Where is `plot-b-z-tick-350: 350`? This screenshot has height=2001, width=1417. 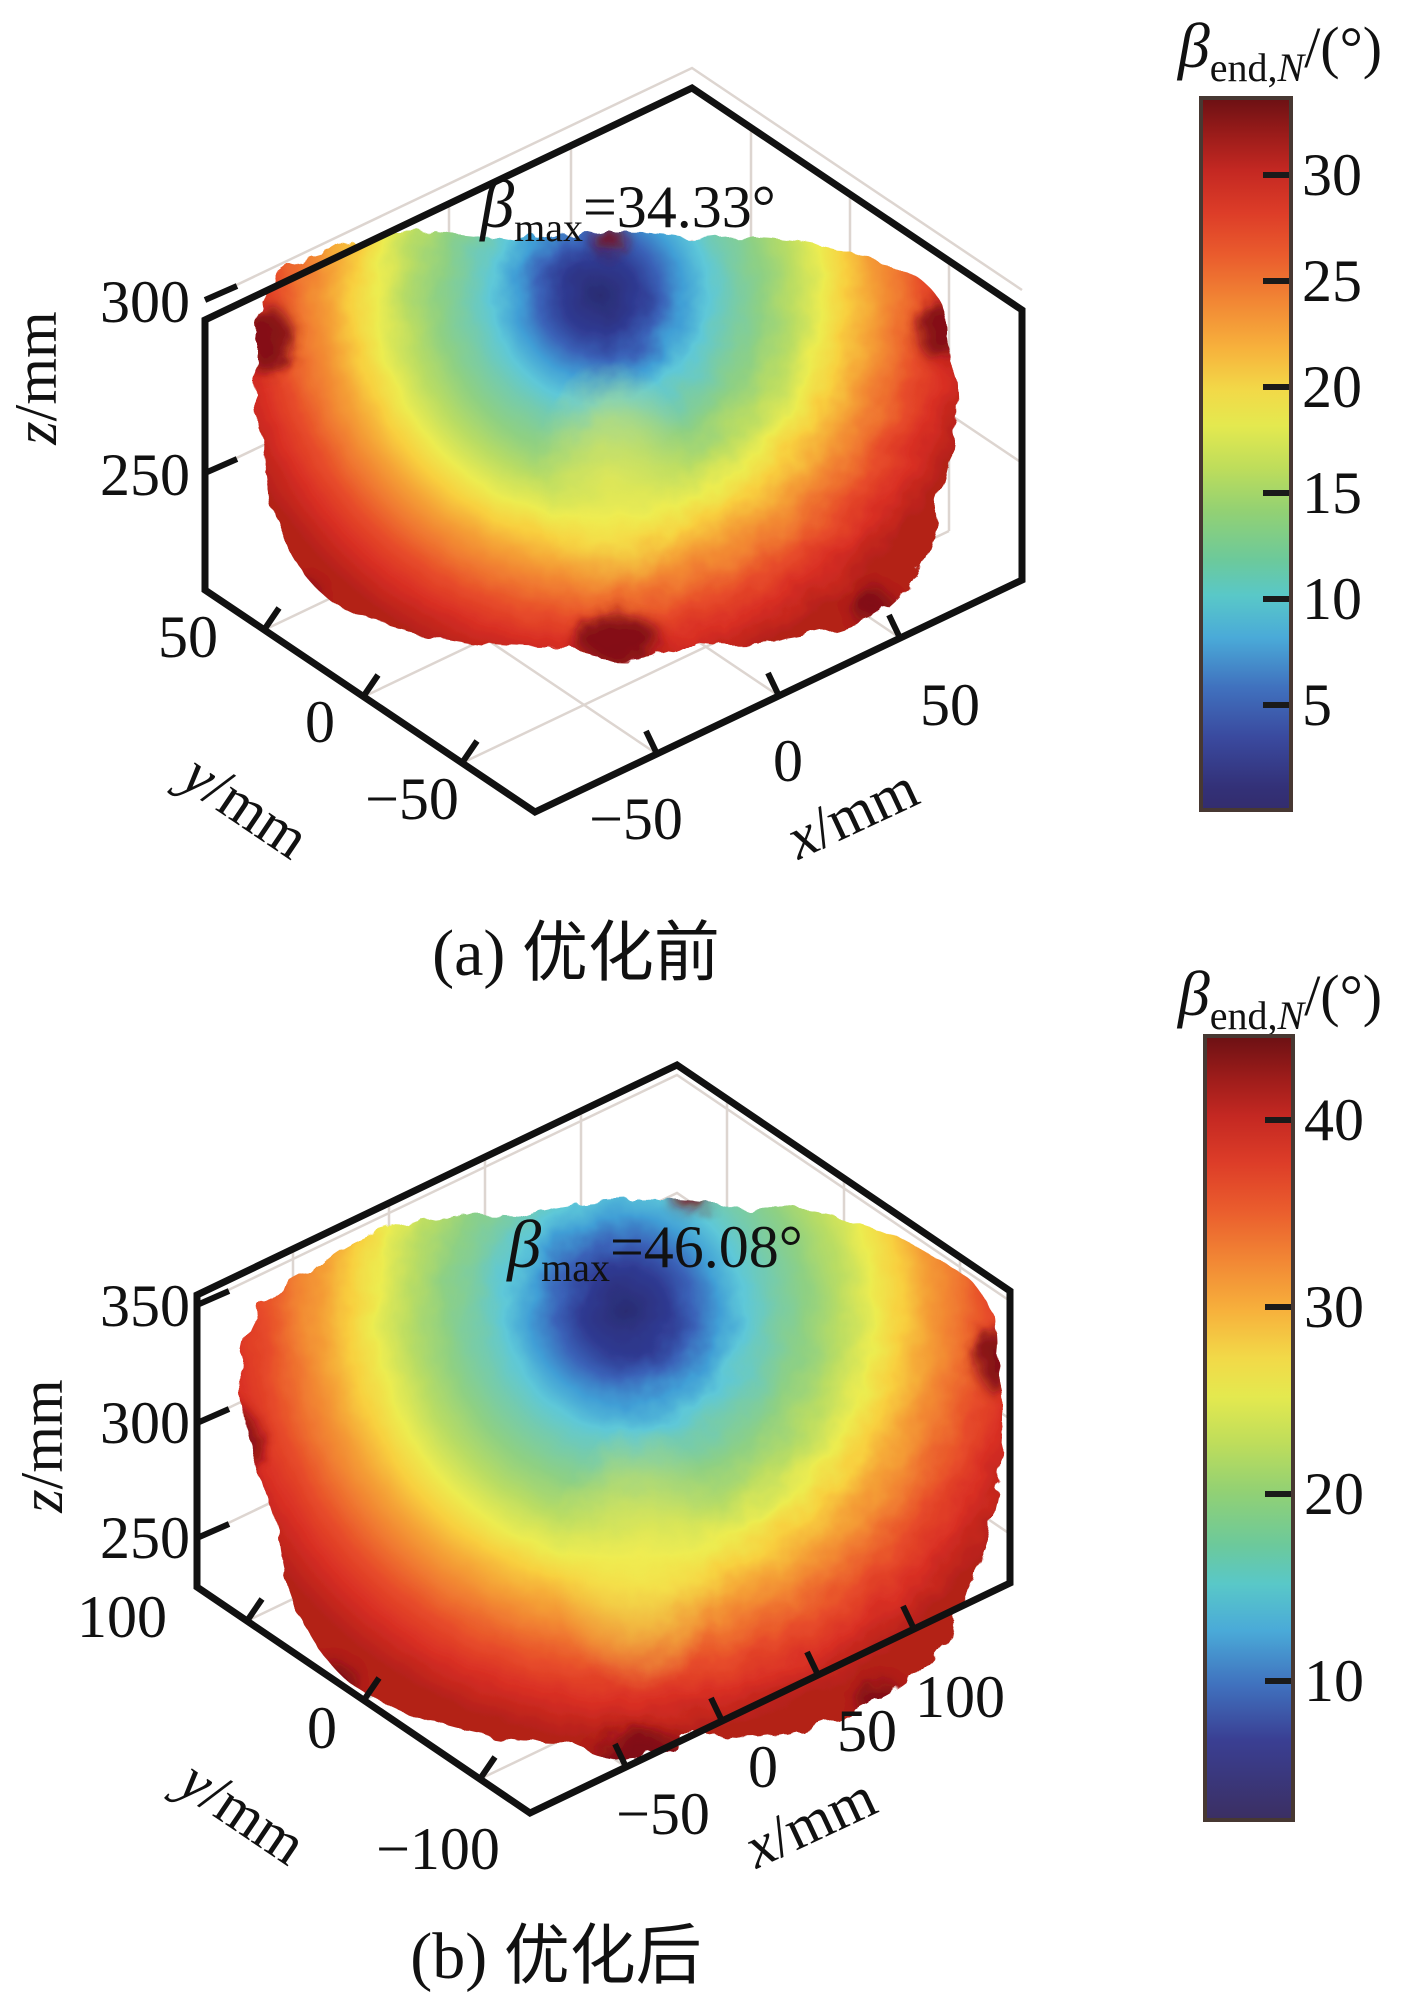 plot-b-z-tick-350: 350 is located at coordinates (145, 1306).